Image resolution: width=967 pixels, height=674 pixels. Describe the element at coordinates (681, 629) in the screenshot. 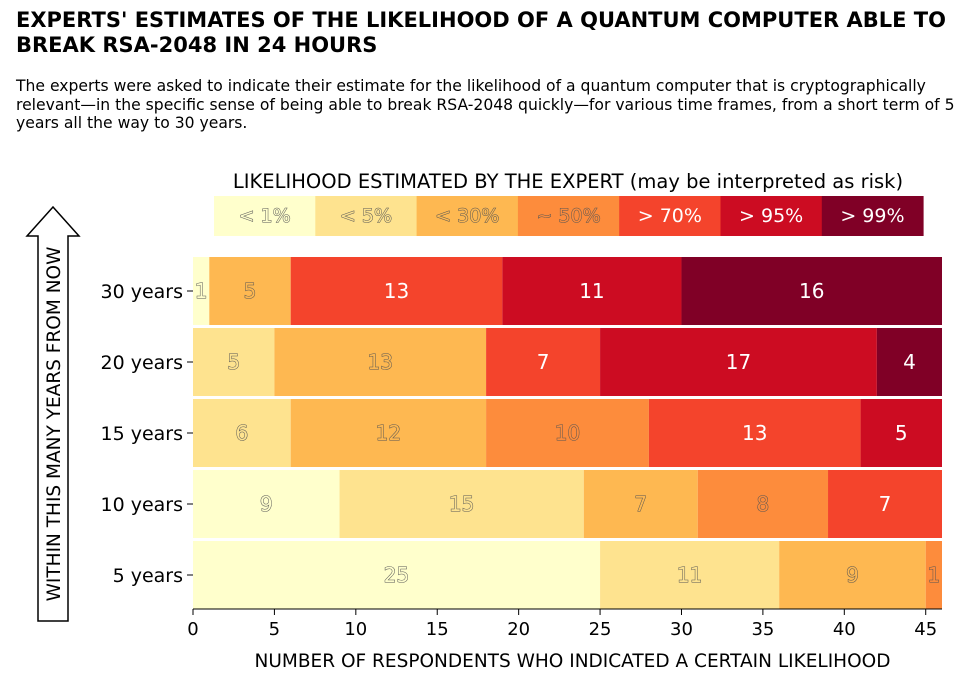

I see `x-tick-label: 30` at that location.